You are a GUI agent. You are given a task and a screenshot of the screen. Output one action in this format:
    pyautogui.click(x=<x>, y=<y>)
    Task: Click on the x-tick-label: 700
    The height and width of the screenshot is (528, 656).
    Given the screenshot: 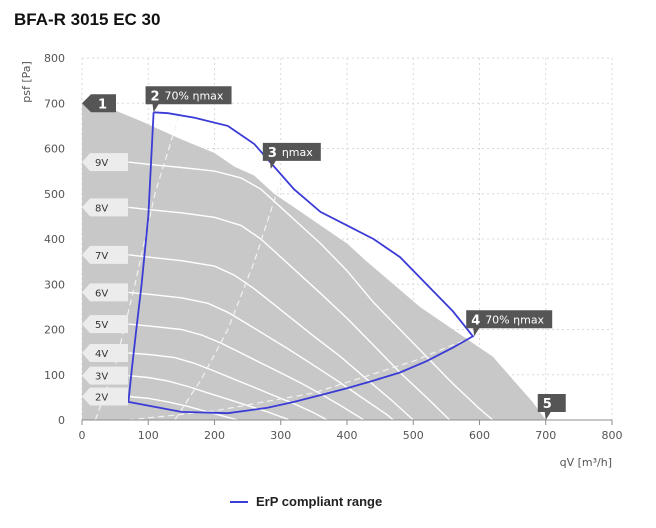 What is the action you would take?
    pyautogui.click(x=545, y=435)
    